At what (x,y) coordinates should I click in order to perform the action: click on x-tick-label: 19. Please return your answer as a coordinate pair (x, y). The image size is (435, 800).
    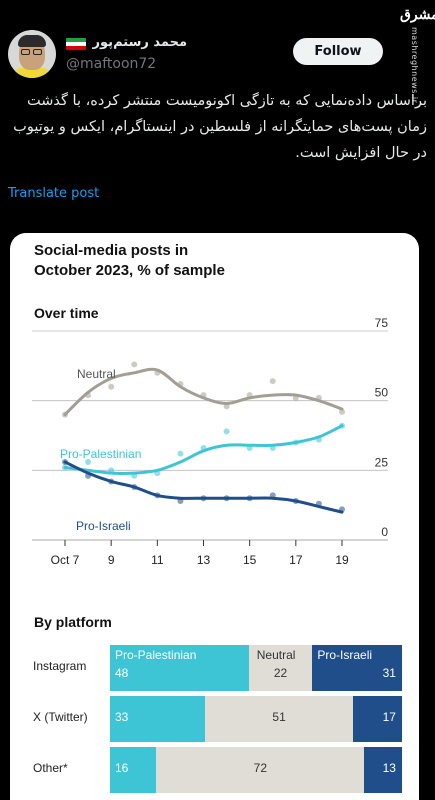
    Looking at the image, I should click on (342, 560).